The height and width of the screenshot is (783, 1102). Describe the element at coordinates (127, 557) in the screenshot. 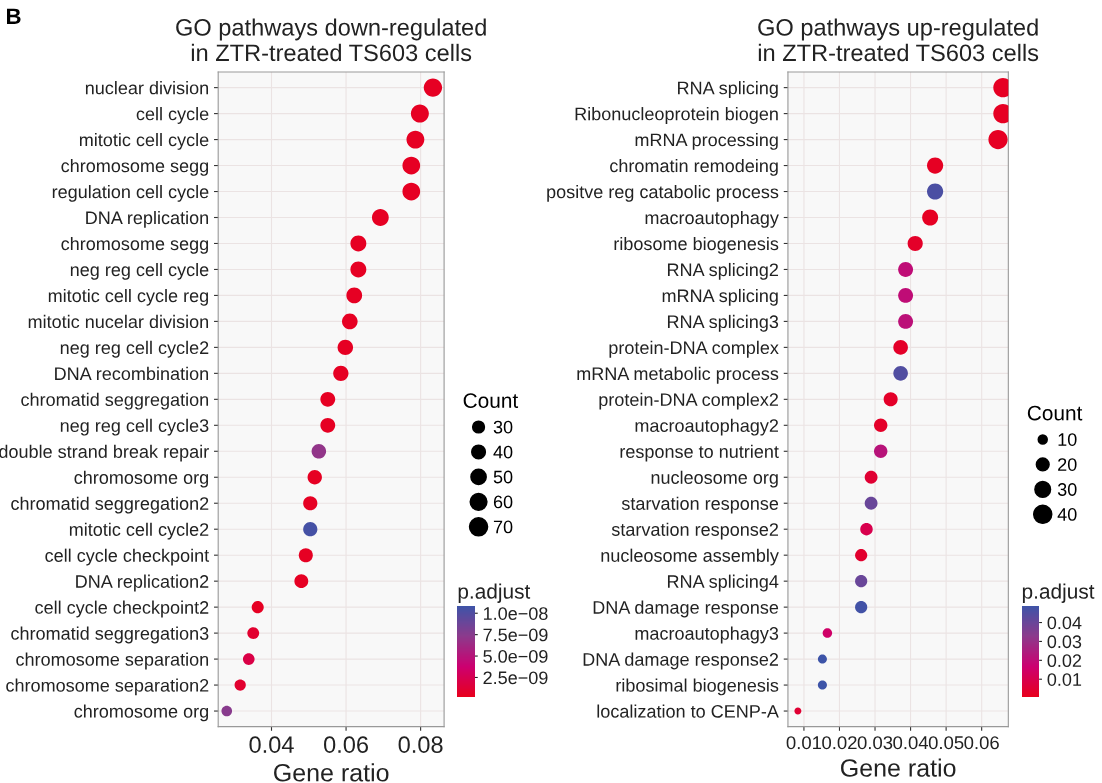

I see `y-tick-label: cell cycle checkpoint` at that location.